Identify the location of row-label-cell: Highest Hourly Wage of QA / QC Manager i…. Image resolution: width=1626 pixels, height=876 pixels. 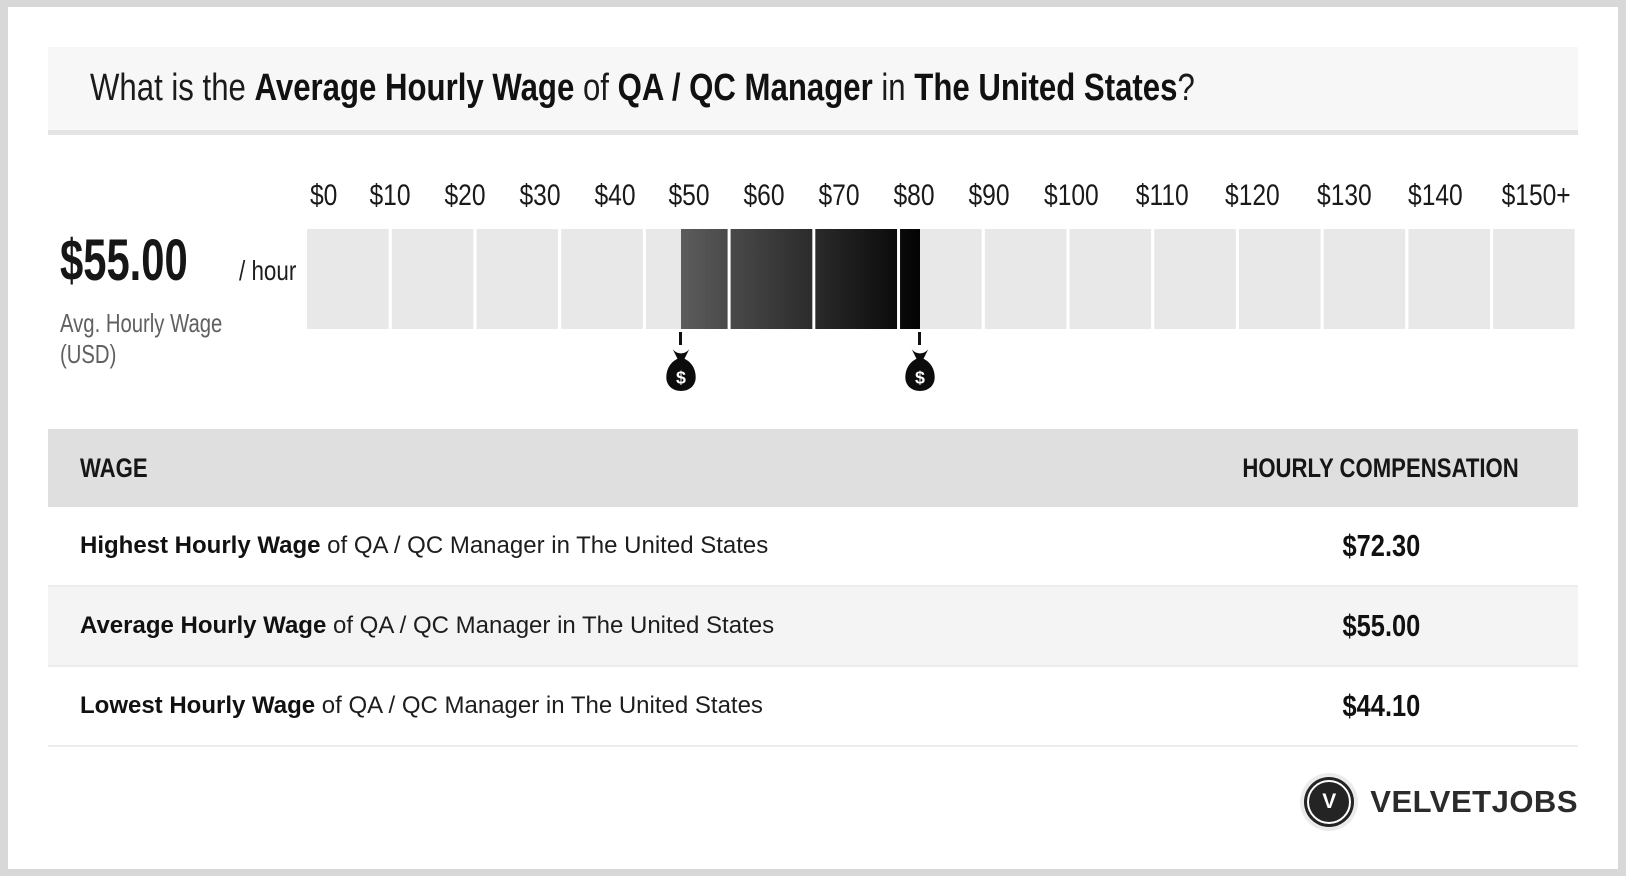
(616, 546).